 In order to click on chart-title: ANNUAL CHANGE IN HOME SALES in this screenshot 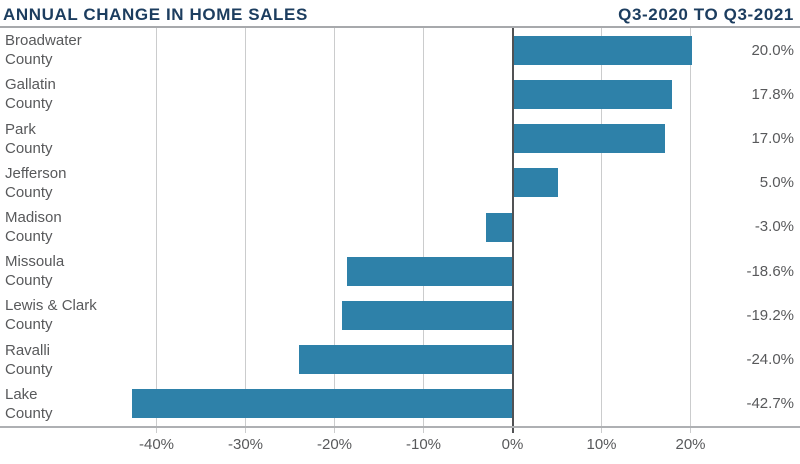, I will do `click(155, 14)`.